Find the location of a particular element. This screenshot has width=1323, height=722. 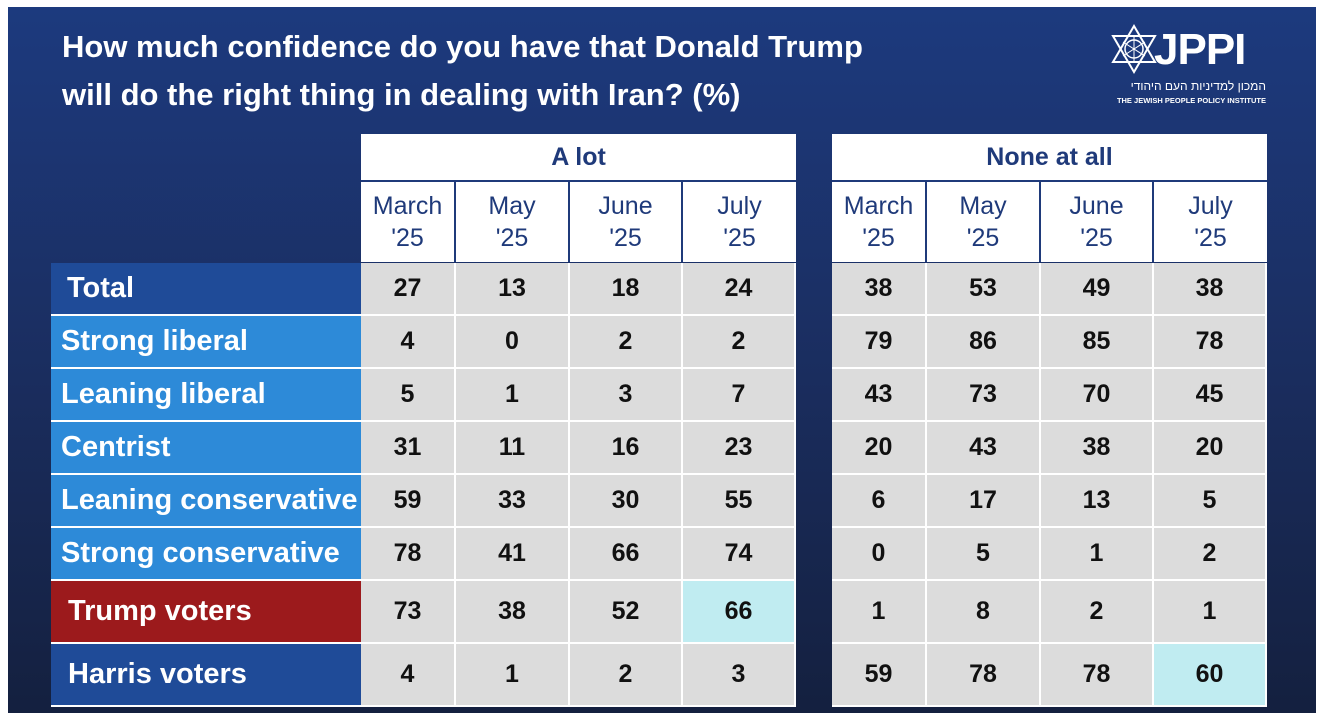

cell-a-lot-total-july: 24 is located at coordinates (739, 289).